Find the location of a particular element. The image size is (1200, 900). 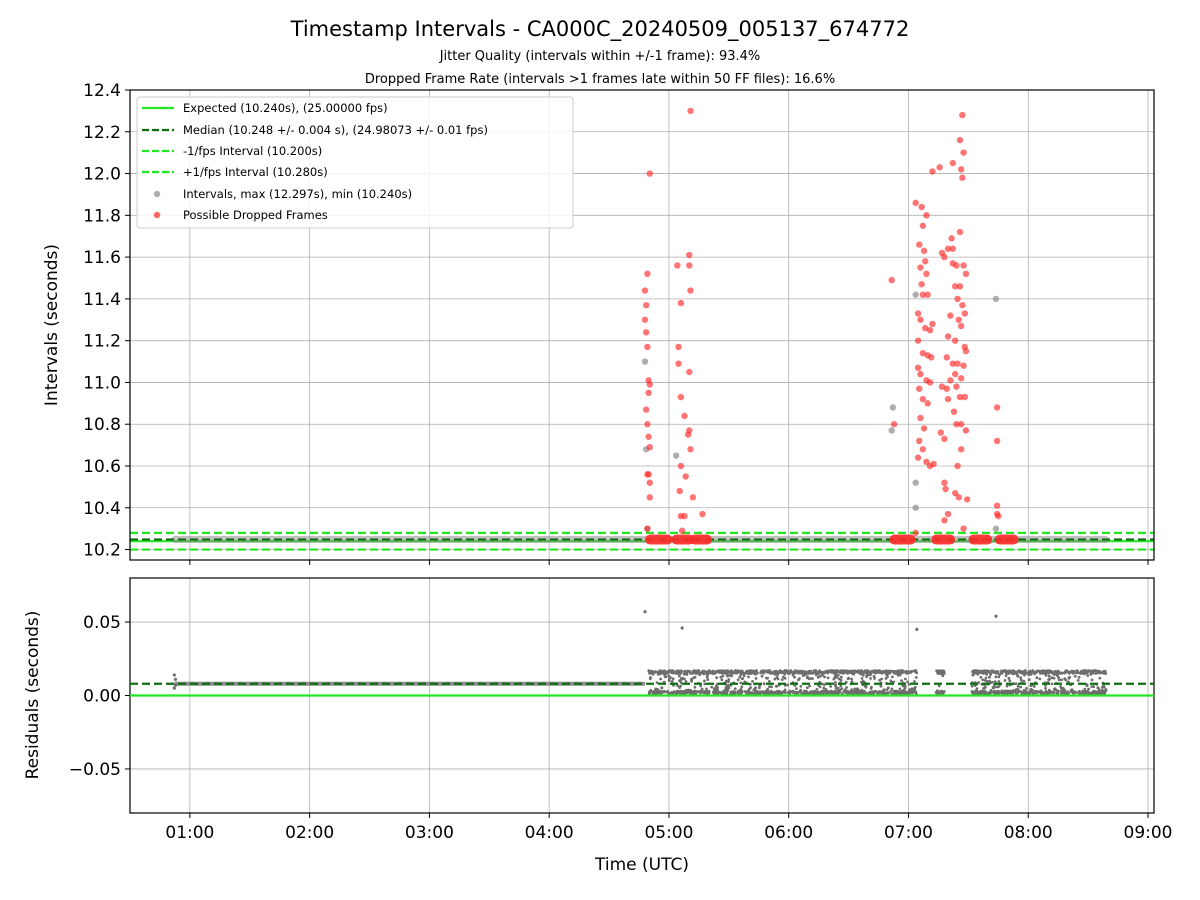

intervals-ytick-label-10: 12.2 is located at coordinates (102, 133).